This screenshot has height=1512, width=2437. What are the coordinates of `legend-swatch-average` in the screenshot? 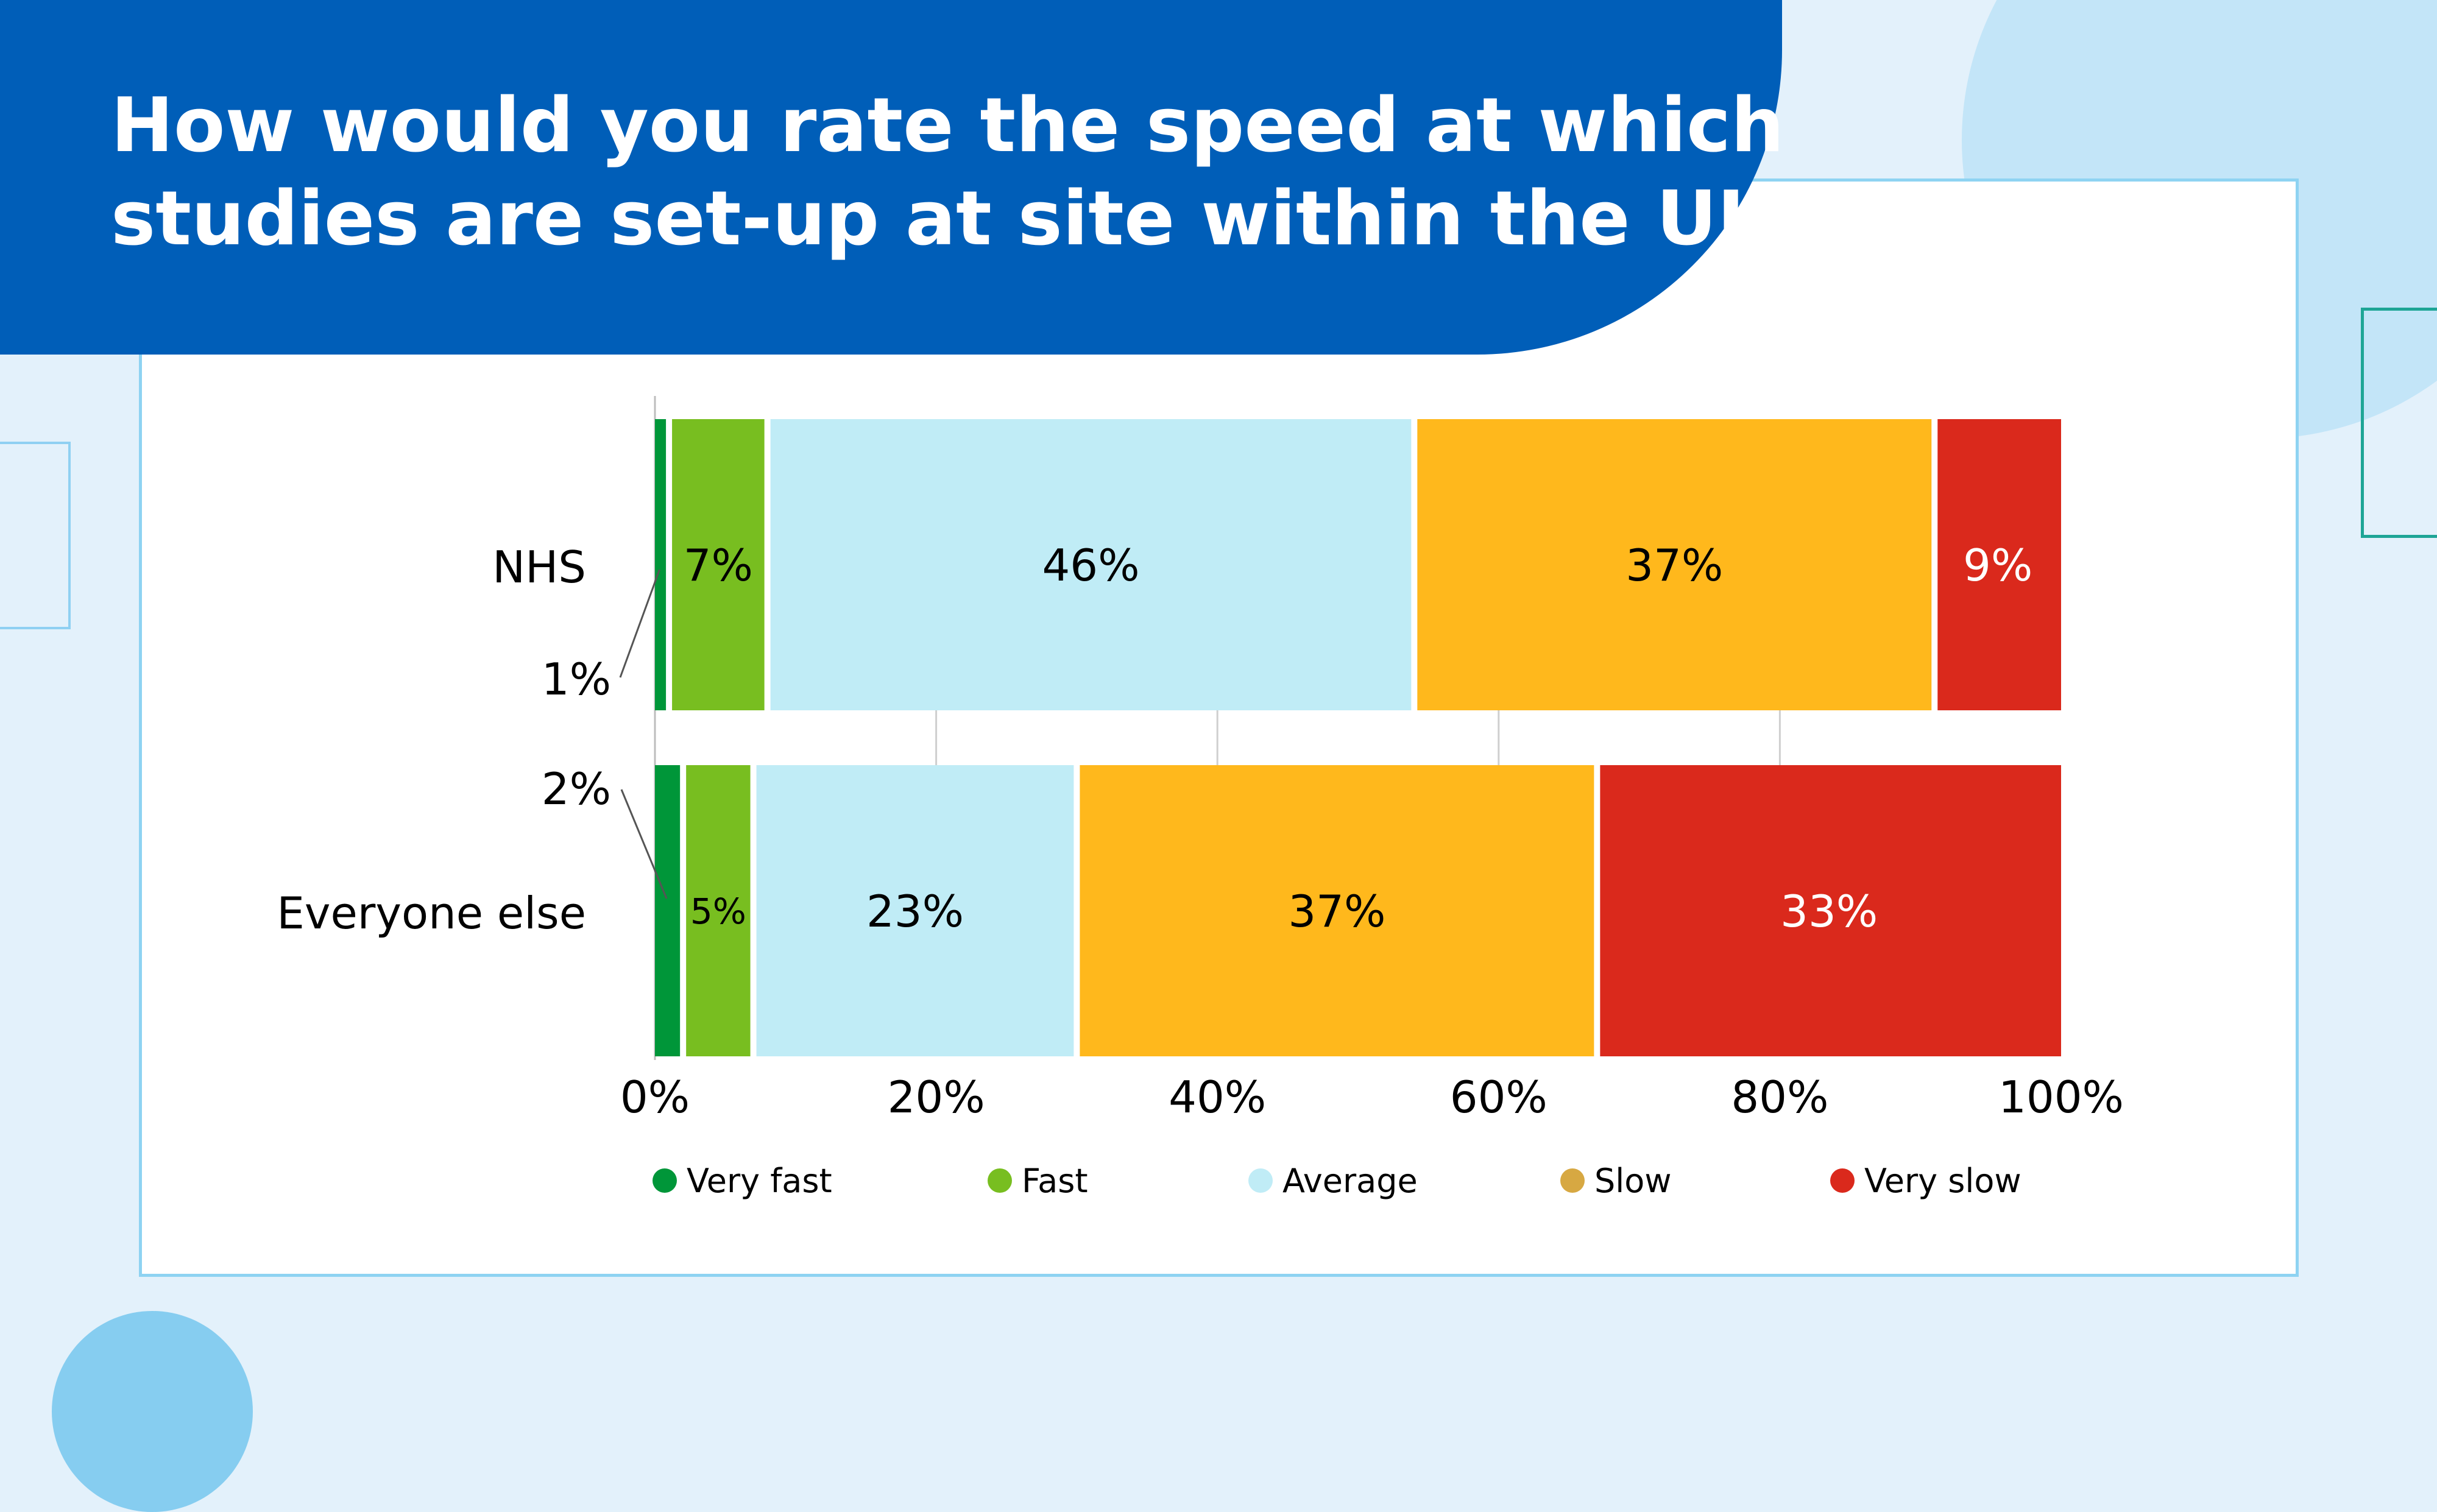 It's located at (1260, 1180).